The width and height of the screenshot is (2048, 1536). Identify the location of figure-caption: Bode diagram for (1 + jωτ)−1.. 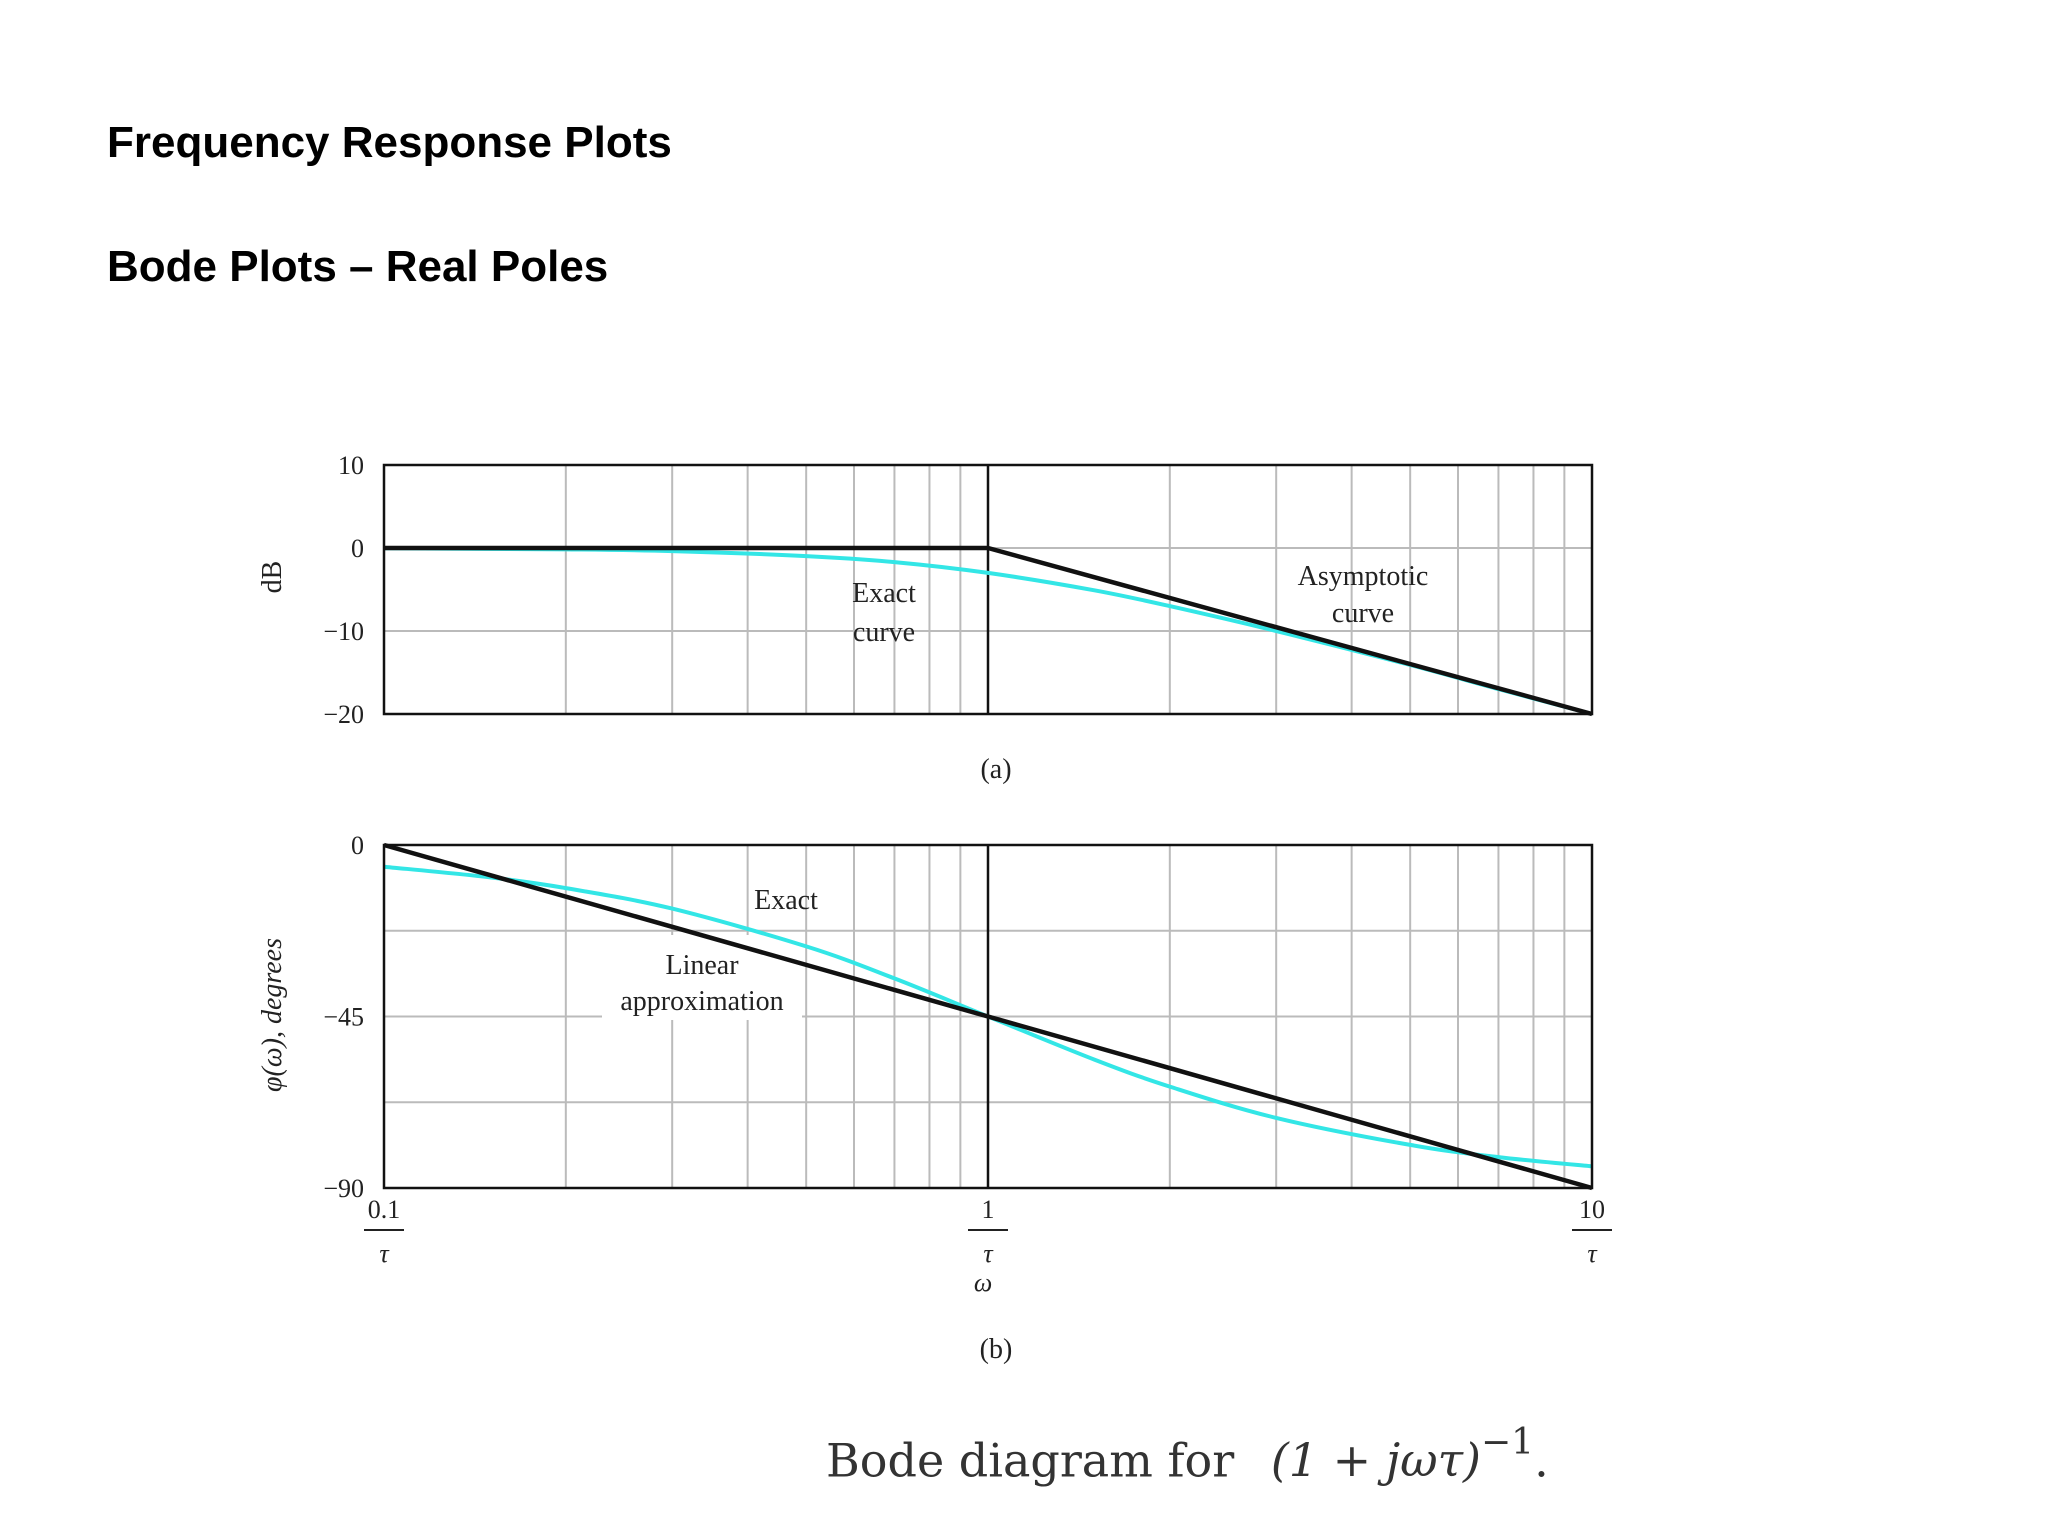
(1187, 1455).